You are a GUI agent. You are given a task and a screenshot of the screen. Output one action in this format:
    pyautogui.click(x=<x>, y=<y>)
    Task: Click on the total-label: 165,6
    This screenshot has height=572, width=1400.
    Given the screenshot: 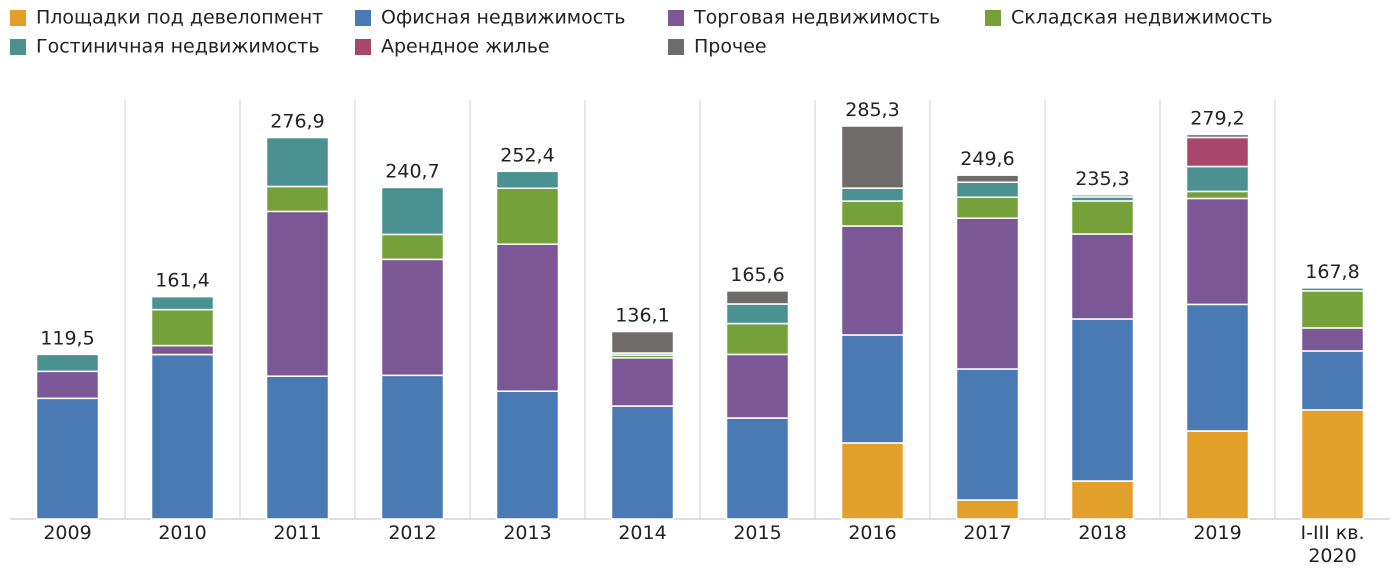 What is the action you would take?
    pyautogui.click(x=757, y=275)
    